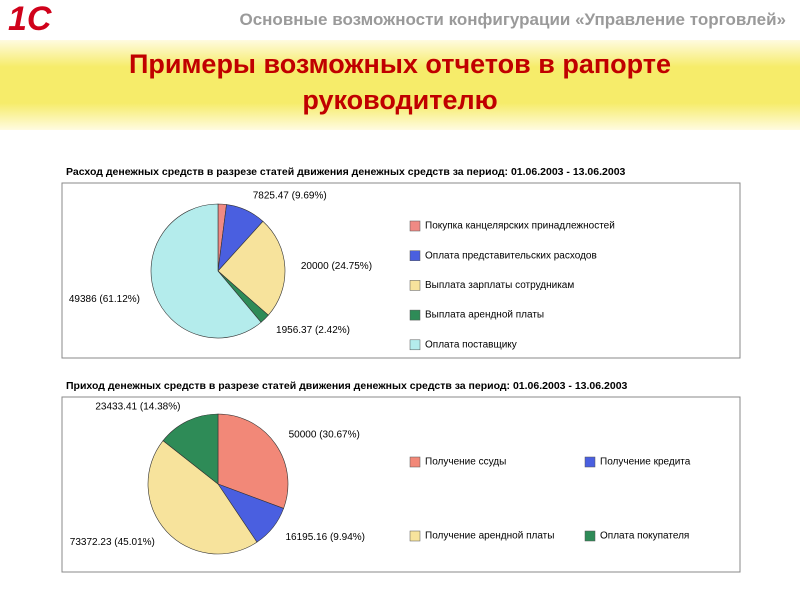 This screenshot has width=800, height=600. What do you see at coordinates (324, 435) in the screenshot?
I see `value-label: 50000 (30.67%)` at bounding box center [324, 435].